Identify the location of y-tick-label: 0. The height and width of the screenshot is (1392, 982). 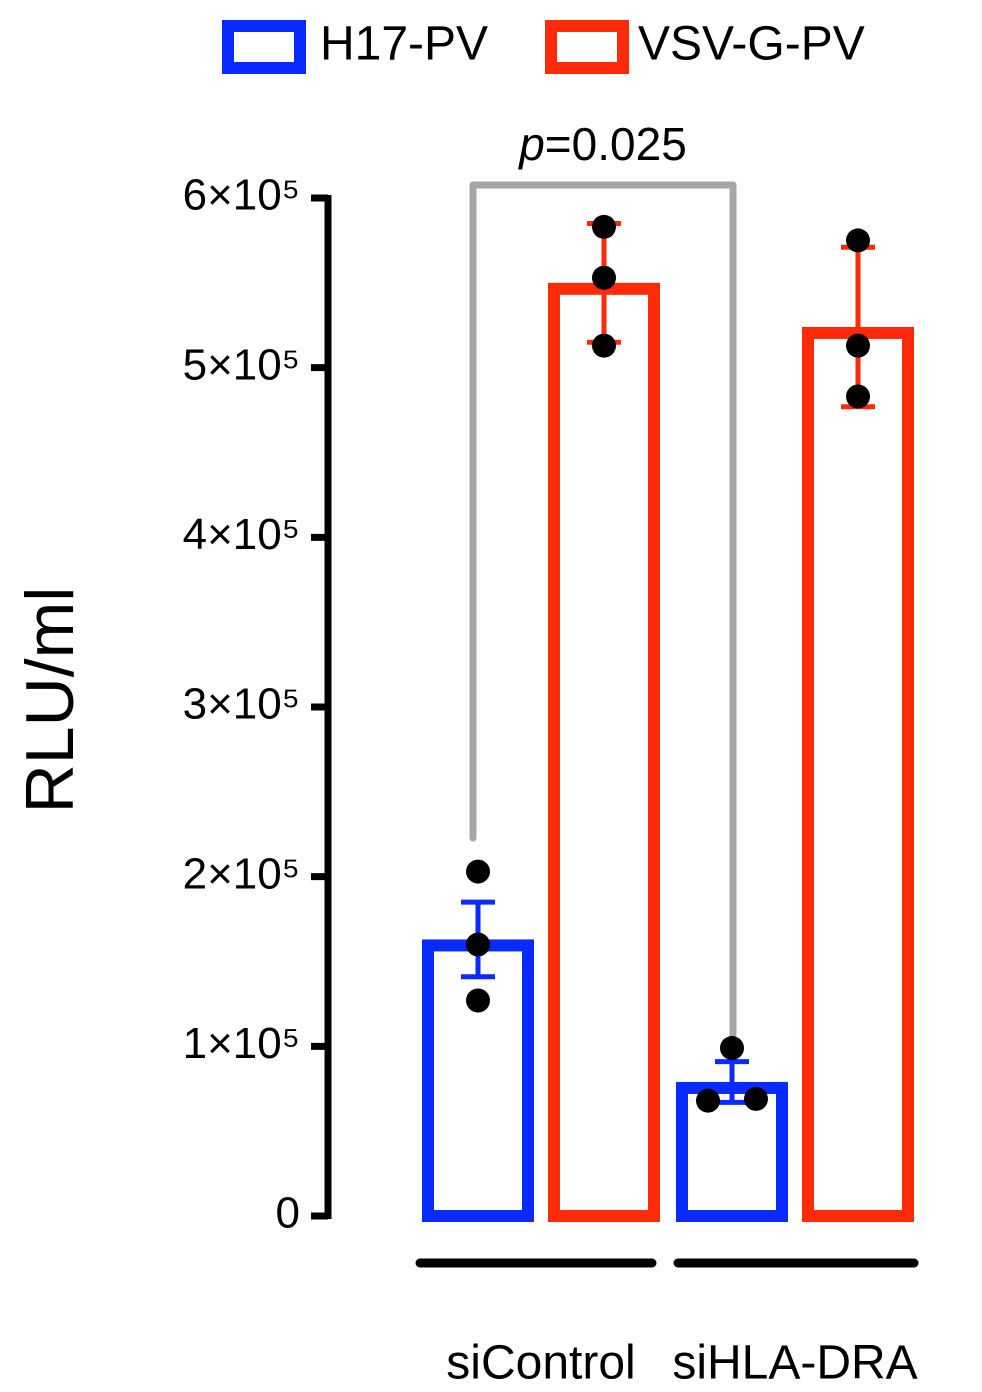
(288, 1213).